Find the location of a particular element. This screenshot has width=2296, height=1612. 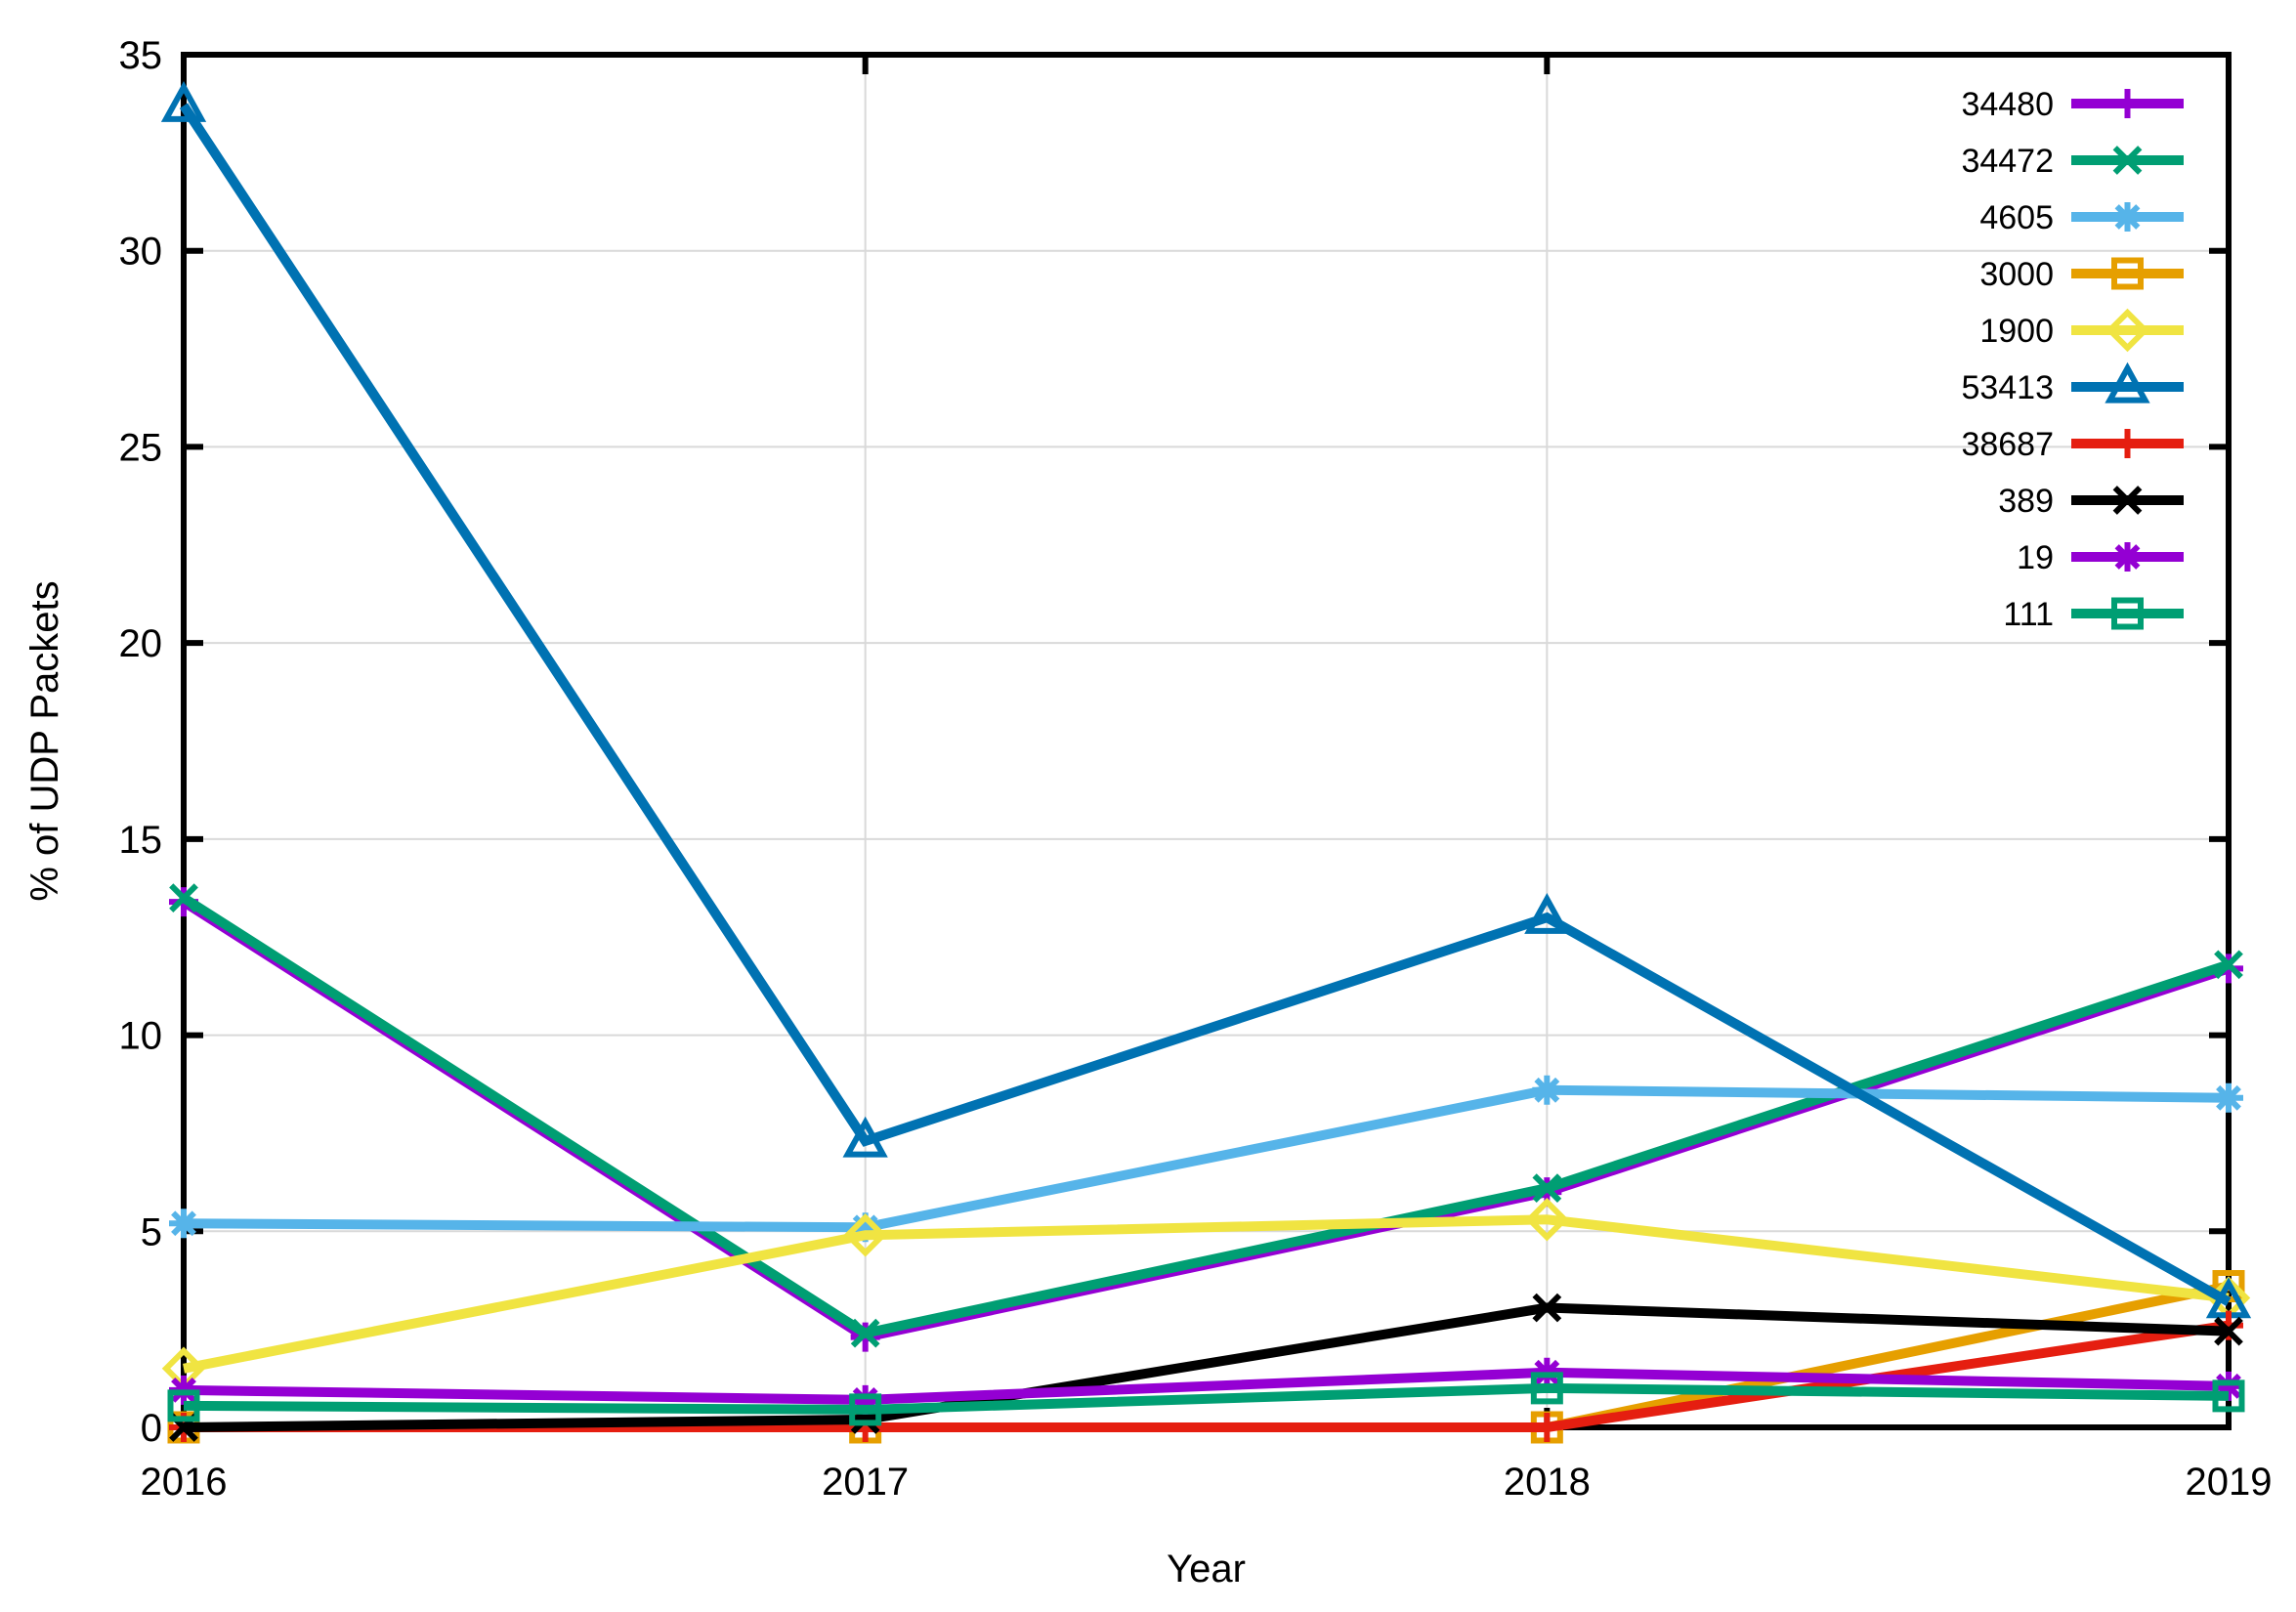

legend-label: 19 is located at coordinates (2036, 557).